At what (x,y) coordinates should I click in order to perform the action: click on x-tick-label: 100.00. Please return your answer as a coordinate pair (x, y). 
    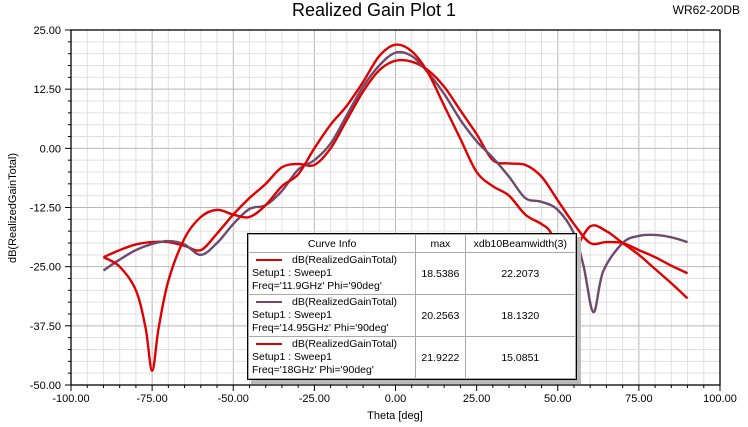
    Looking at the image, I should click on (720, 399).